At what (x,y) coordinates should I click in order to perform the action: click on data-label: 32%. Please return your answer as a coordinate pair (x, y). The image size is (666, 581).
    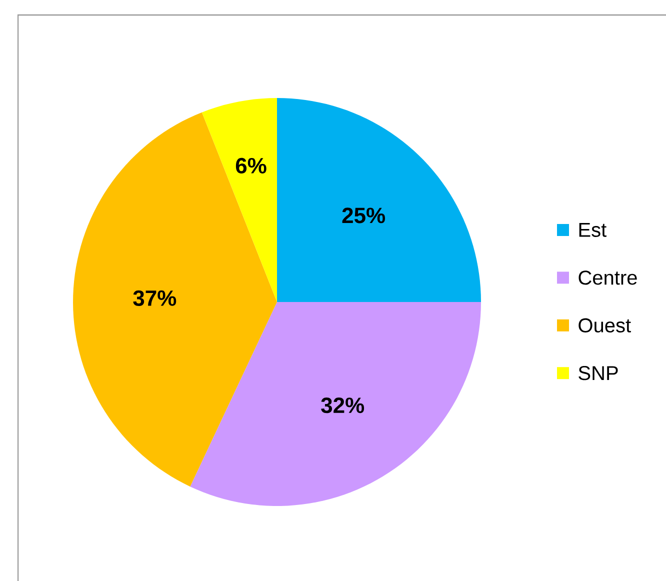
    Looking at the image, I should click on (342, 406).